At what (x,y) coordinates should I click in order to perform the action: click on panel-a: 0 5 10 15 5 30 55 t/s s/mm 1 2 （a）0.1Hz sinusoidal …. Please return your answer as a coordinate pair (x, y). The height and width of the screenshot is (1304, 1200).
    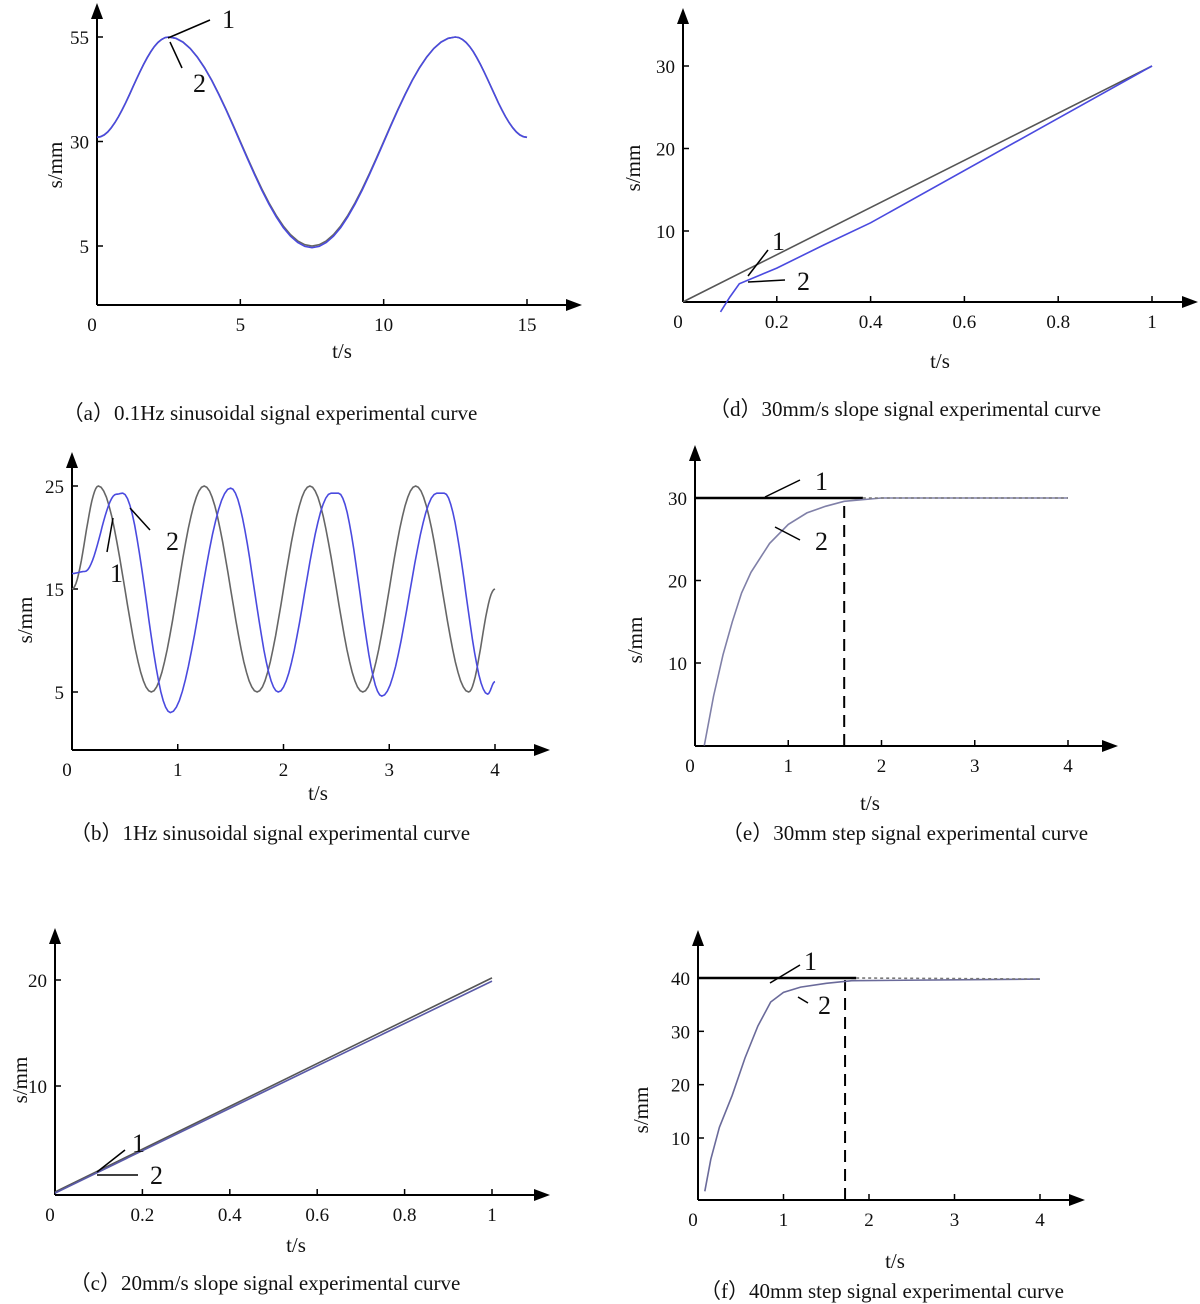
    Looking at the image, I should click on (312, 214).